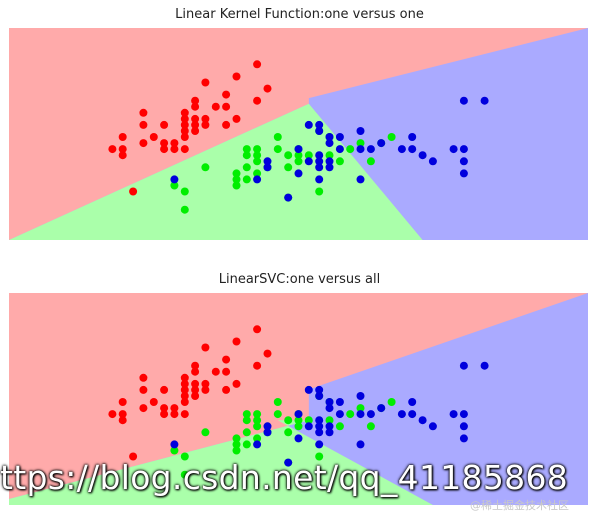 The width and height of the screenshot is (599, 516). What do you see at coordinates (299, 14) in the screenshot?
I see `chart-title: Linear Kernel Function:one versus one` at bounding box center [299, 14].